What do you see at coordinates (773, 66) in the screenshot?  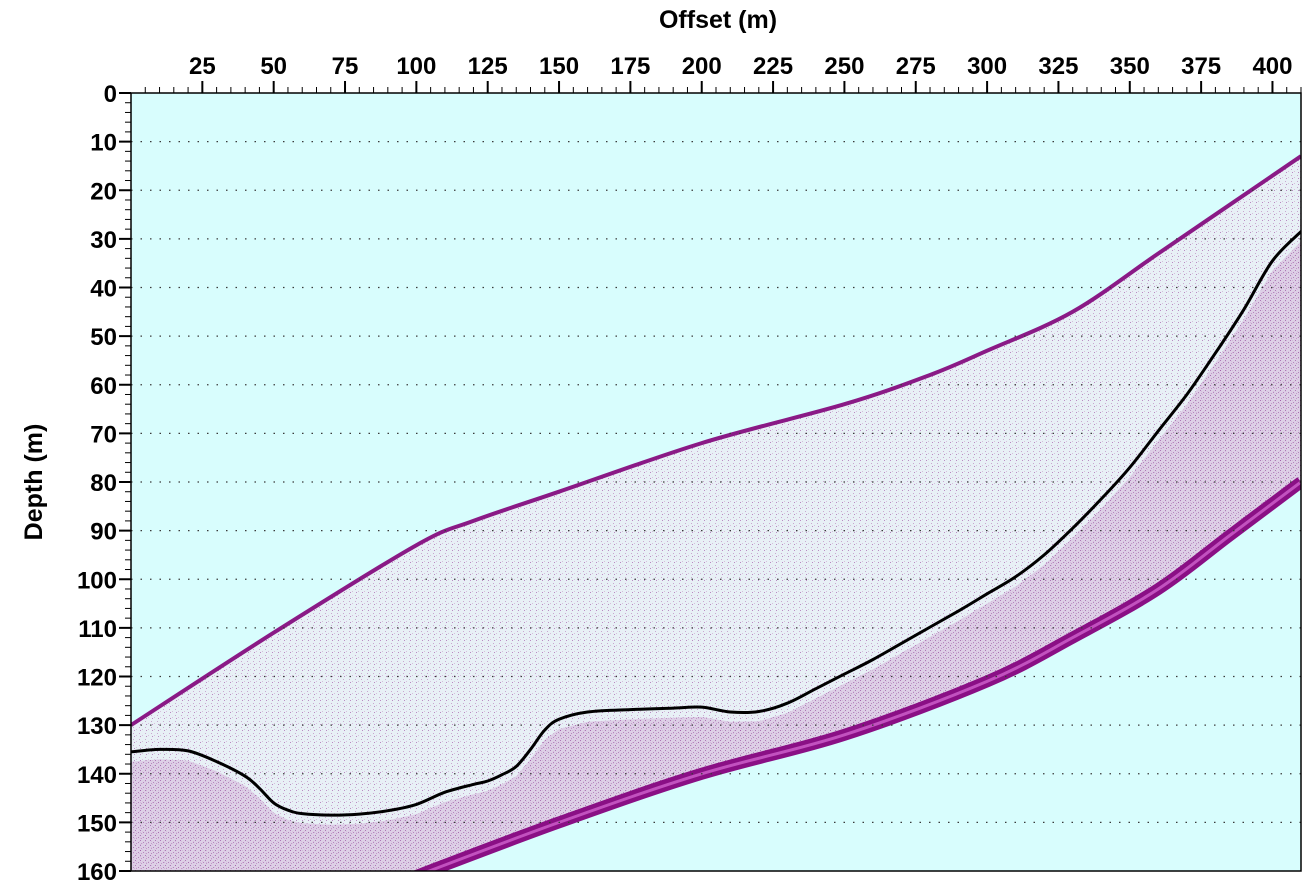 I see `x-tick-label: 225` at bounding box center [773, 66].